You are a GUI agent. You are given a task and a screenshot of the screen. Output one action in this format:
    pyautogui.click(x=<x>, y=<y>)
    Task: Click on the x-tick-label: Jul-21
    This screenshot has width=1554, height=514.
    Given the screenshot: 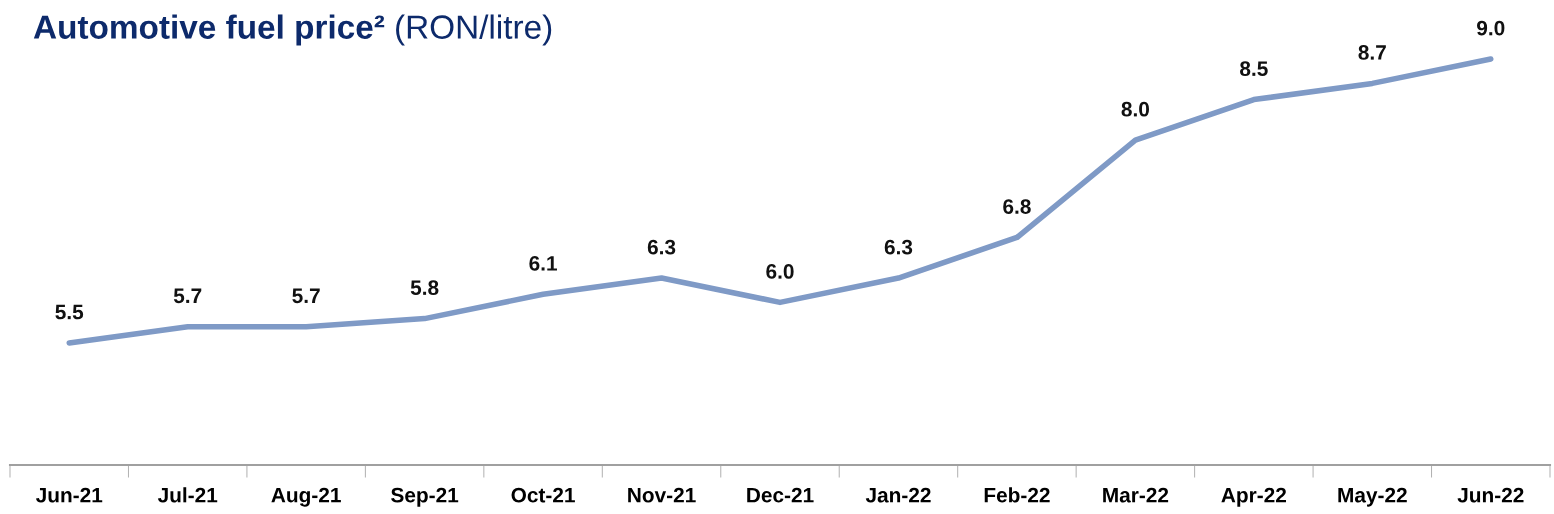 What is the action you would take?
    pyautogui.click(x=187, y=495)
    